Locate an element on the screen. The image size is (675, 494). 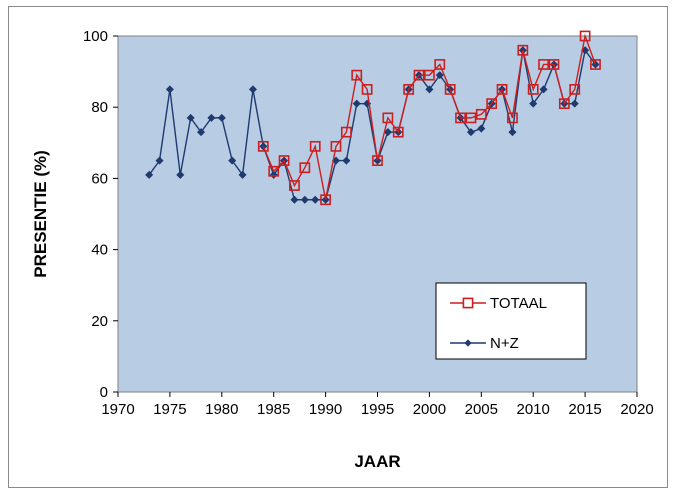
legend-item-totaal: TOTAAL is located at coordinates (498, 303).